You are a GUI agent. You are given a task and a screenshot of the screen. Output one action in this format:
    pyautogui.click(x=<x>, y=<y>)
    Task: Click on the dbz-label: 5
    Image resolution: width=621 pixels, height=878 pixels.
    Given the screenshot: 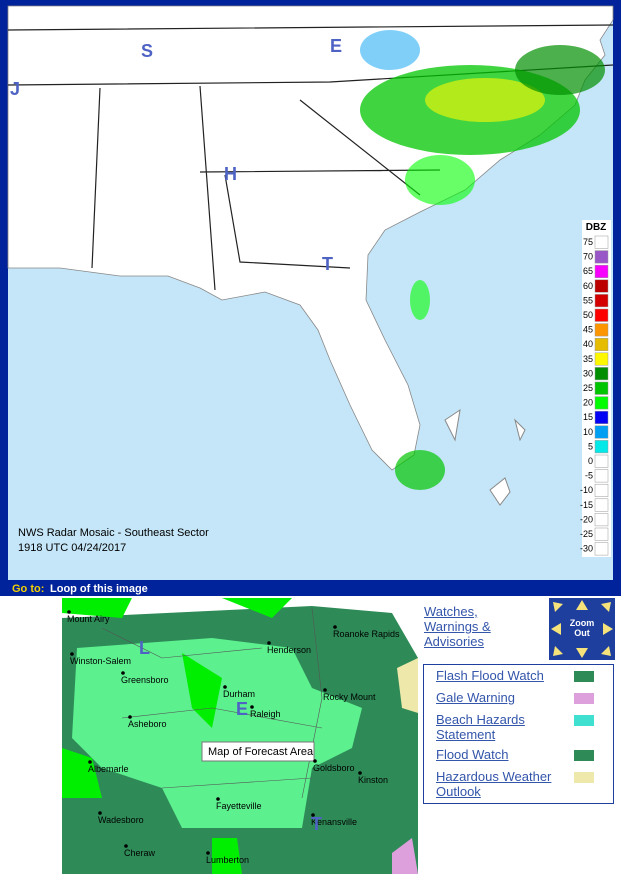 What is the action you would take?
    pyautogui.click(x=590, y=446)
    